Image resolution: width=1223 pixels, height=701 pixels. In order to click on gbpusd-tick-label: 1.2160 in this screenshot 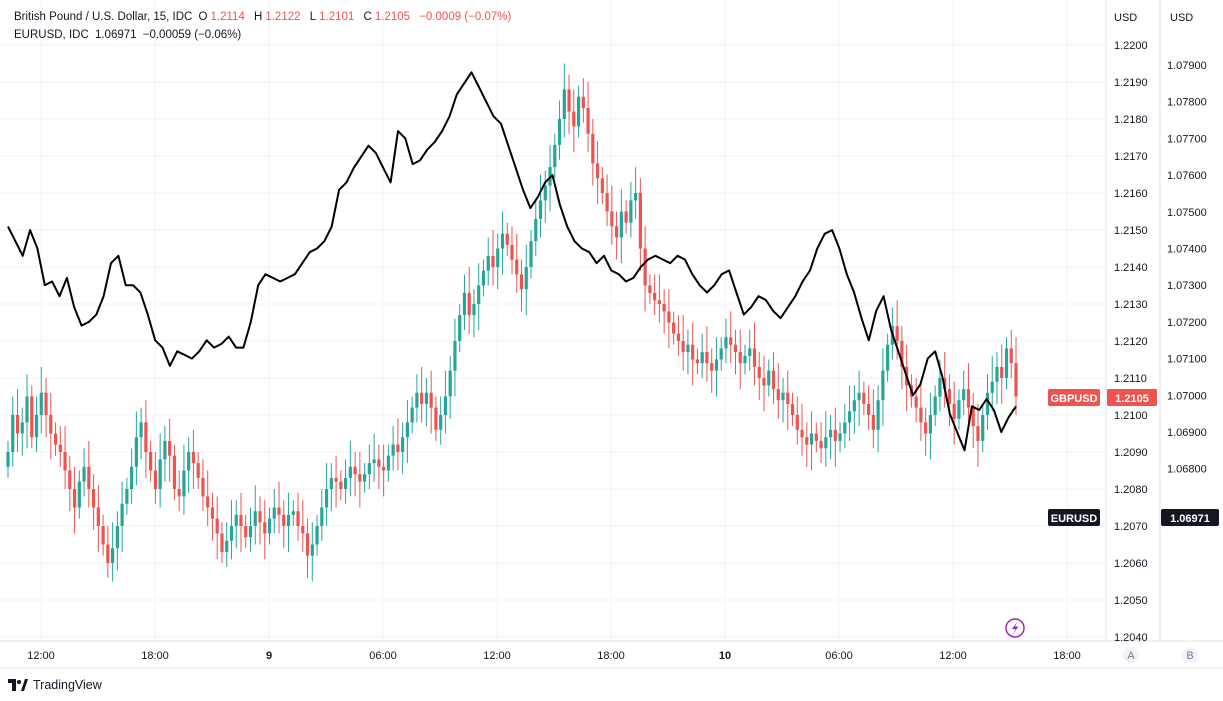, I will do `click(1131, 194)`.